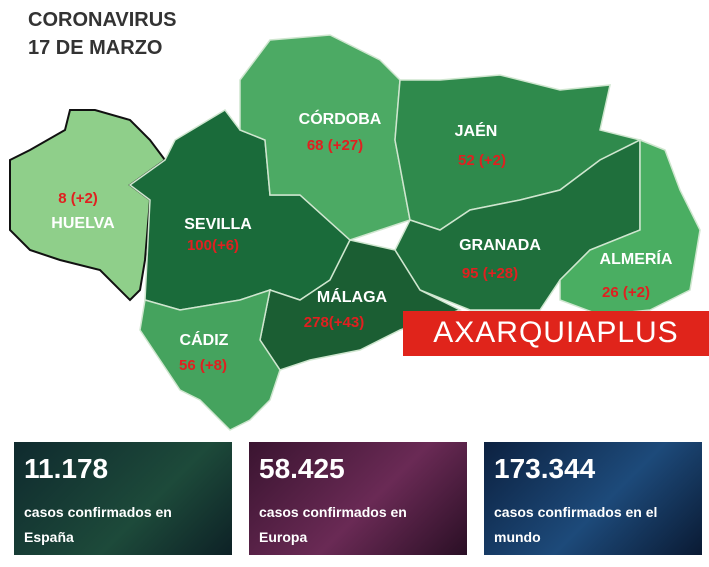 The image size is (709, 567). What do you see at coordinates (626, 292) in the screenshot?
I see `province-count: 26 (+2)` at bounding box center [626, 292].